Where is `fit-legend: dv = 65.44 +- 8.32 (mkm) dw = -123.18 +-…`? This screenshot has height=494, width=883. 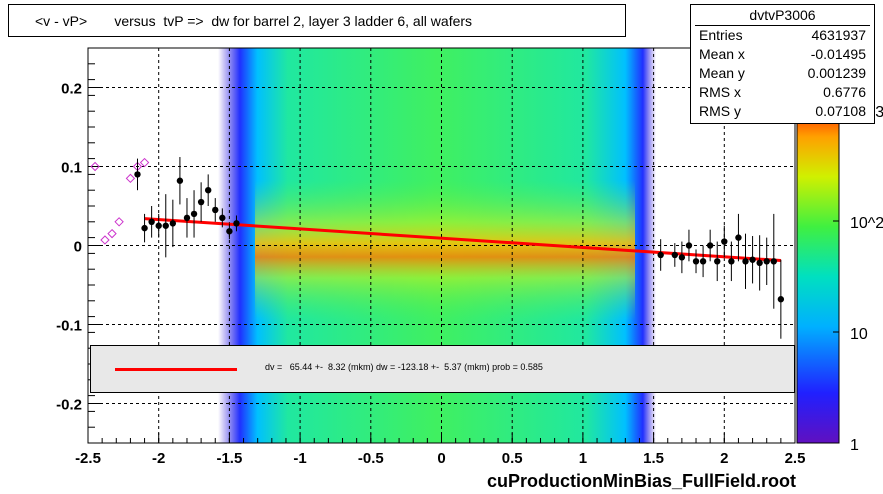
fit-legend: dv = 65.44 +- 8.32 (mkm) dw = -123.18 +-… is located at coordinates (442, 369).